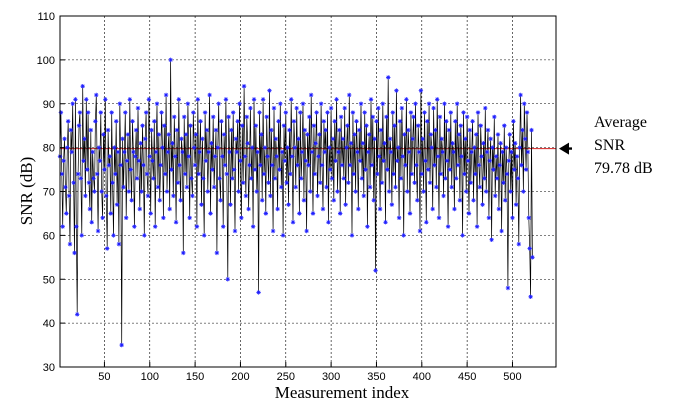 Image resolution: width=675 pixels, height=406 pixels. Describe the element at coordinates (286, 377) in the screenshot. I see `x-tick-label: 250` at that location.